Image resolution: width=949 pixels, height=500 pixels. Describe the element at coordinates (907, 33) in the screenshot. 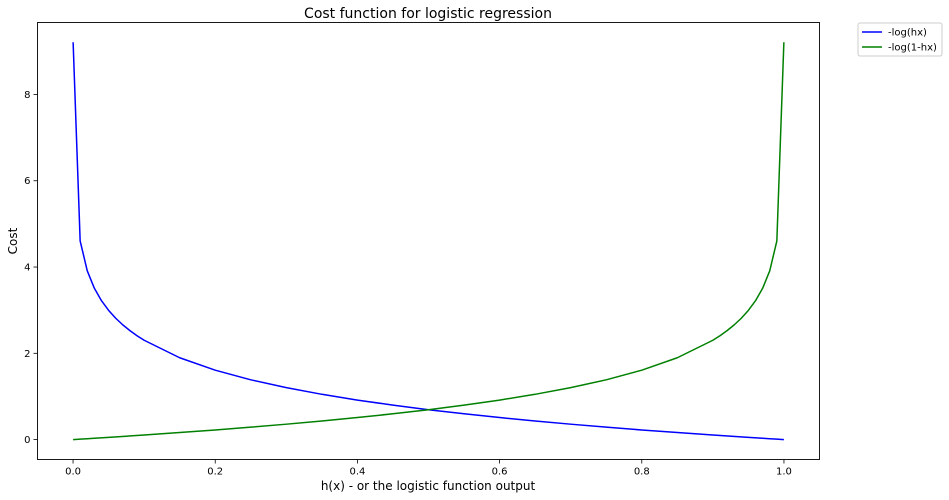

I see `legend-label-hx: -log(hx)` at that location.